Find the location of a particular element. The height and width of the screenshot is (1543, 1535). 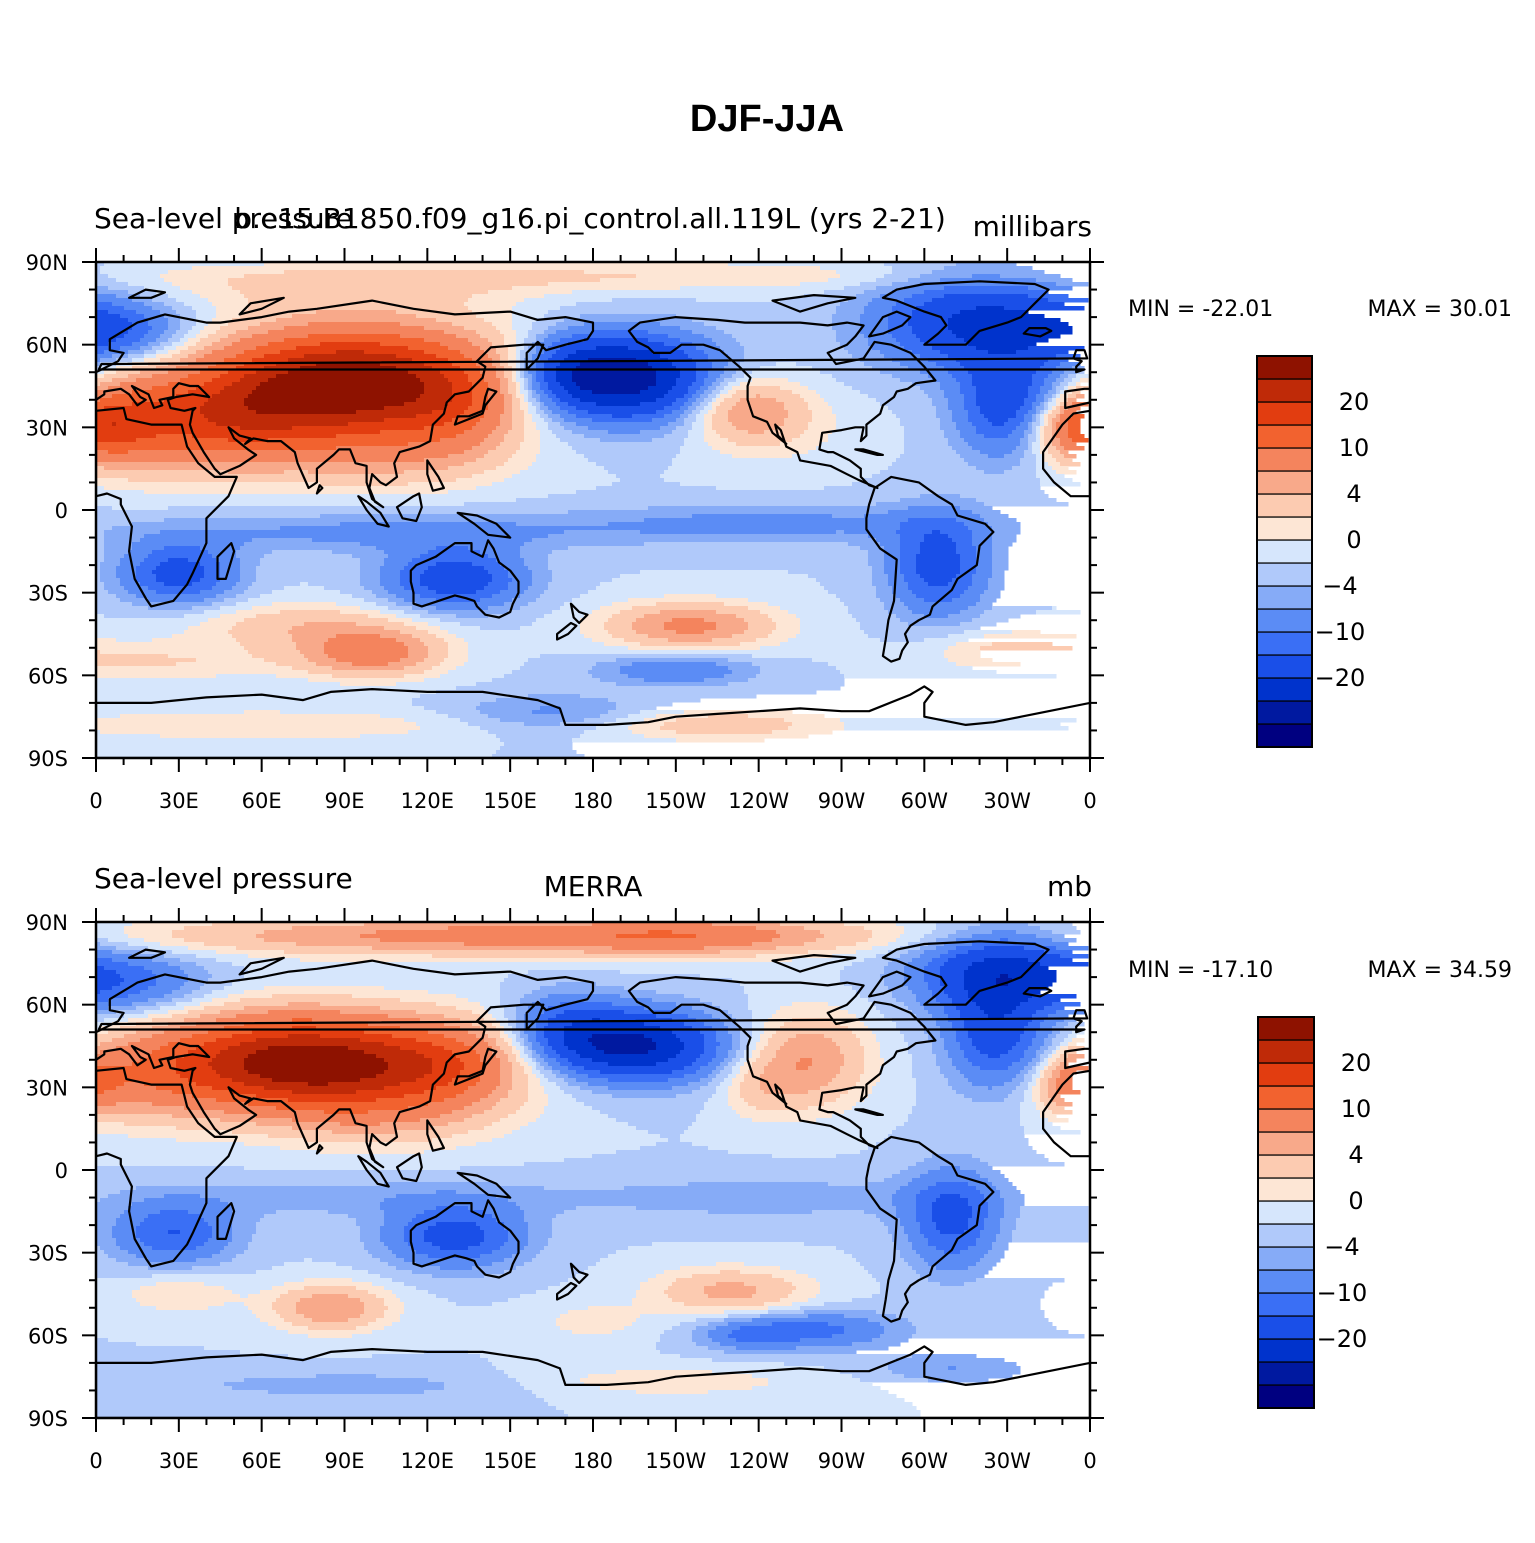

lon-tick-label: 150E is located at coordinates (509, 1461).